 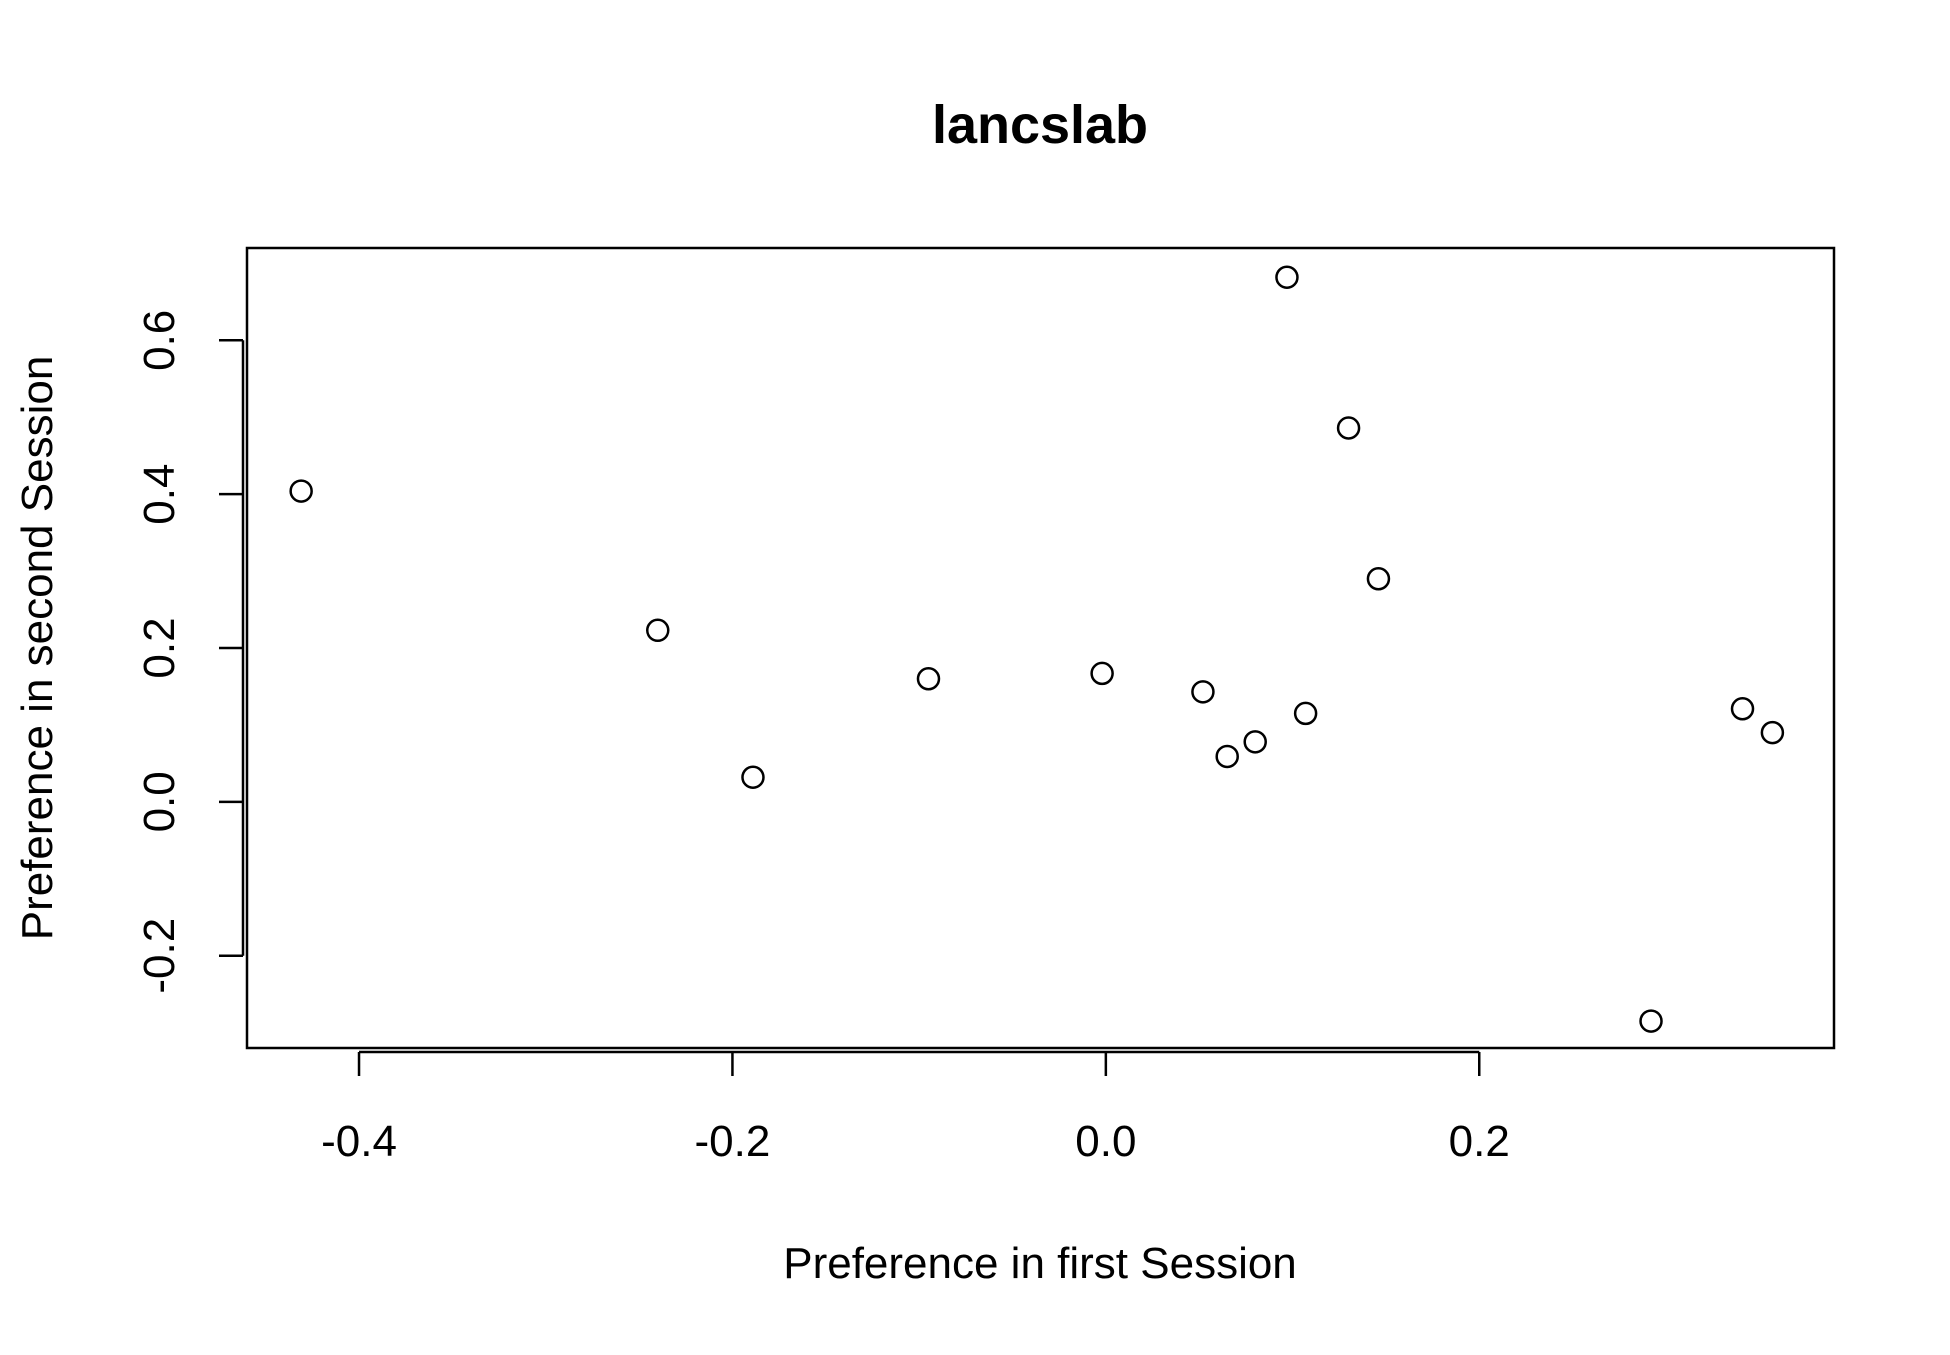 What do you see at coordinates (733, 1141) in the screenshot?
I see `x-tick-label: -0.2` at bounding box center [733, 1141].